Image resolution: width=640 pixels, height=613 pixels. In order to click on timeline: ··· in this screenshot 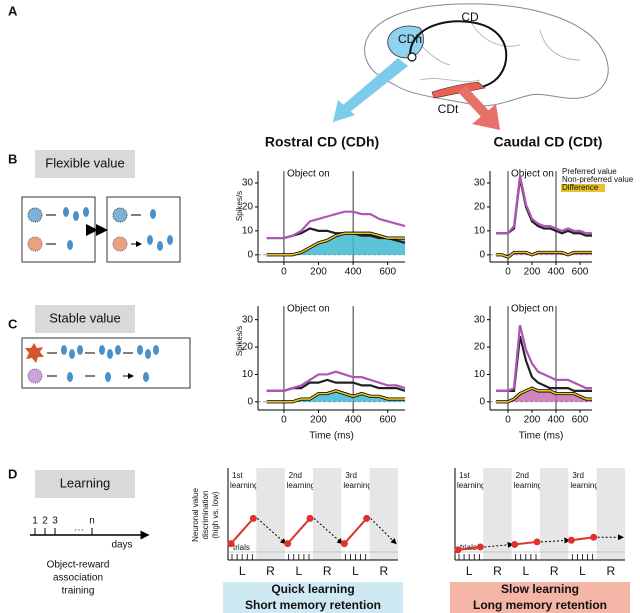, I will do `click(90, 532)`.